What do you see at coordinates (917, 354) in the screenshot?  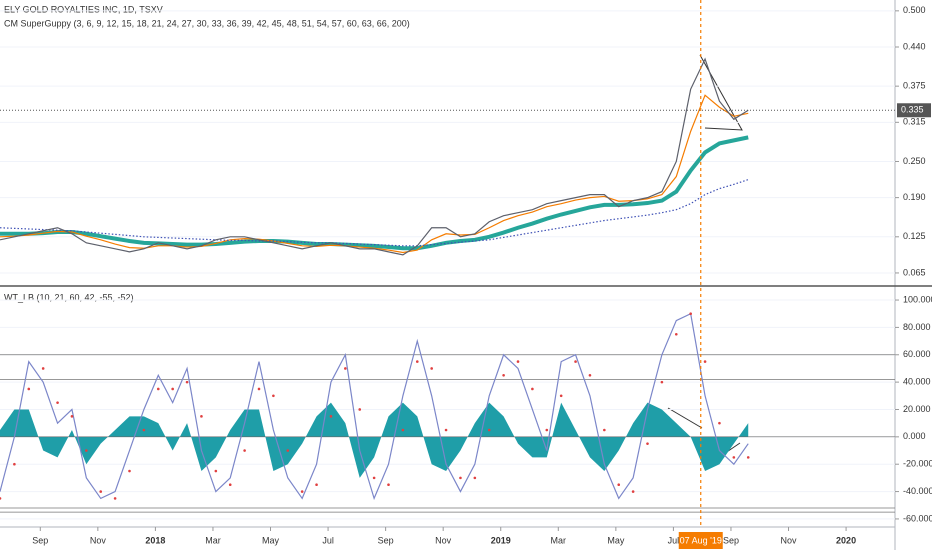 I see `y-tick-label: 60.000` at bounding box center [917, 354].